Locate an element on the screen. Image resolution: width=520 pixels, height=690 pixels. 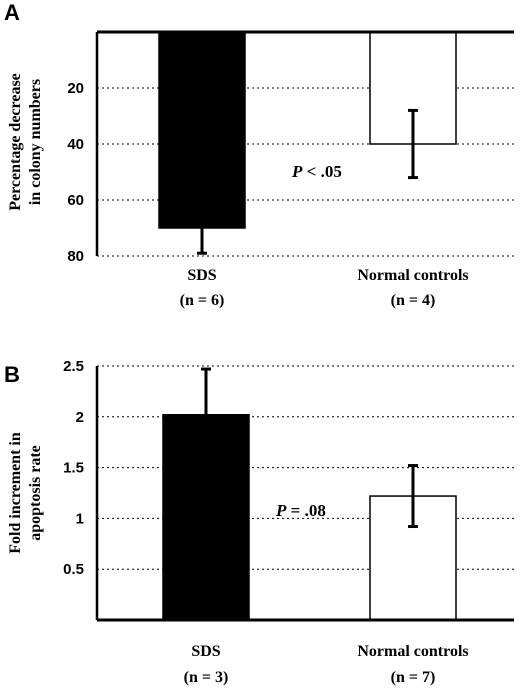
panel-a-ytick-label: 60 is located at coordinates (75, 200).